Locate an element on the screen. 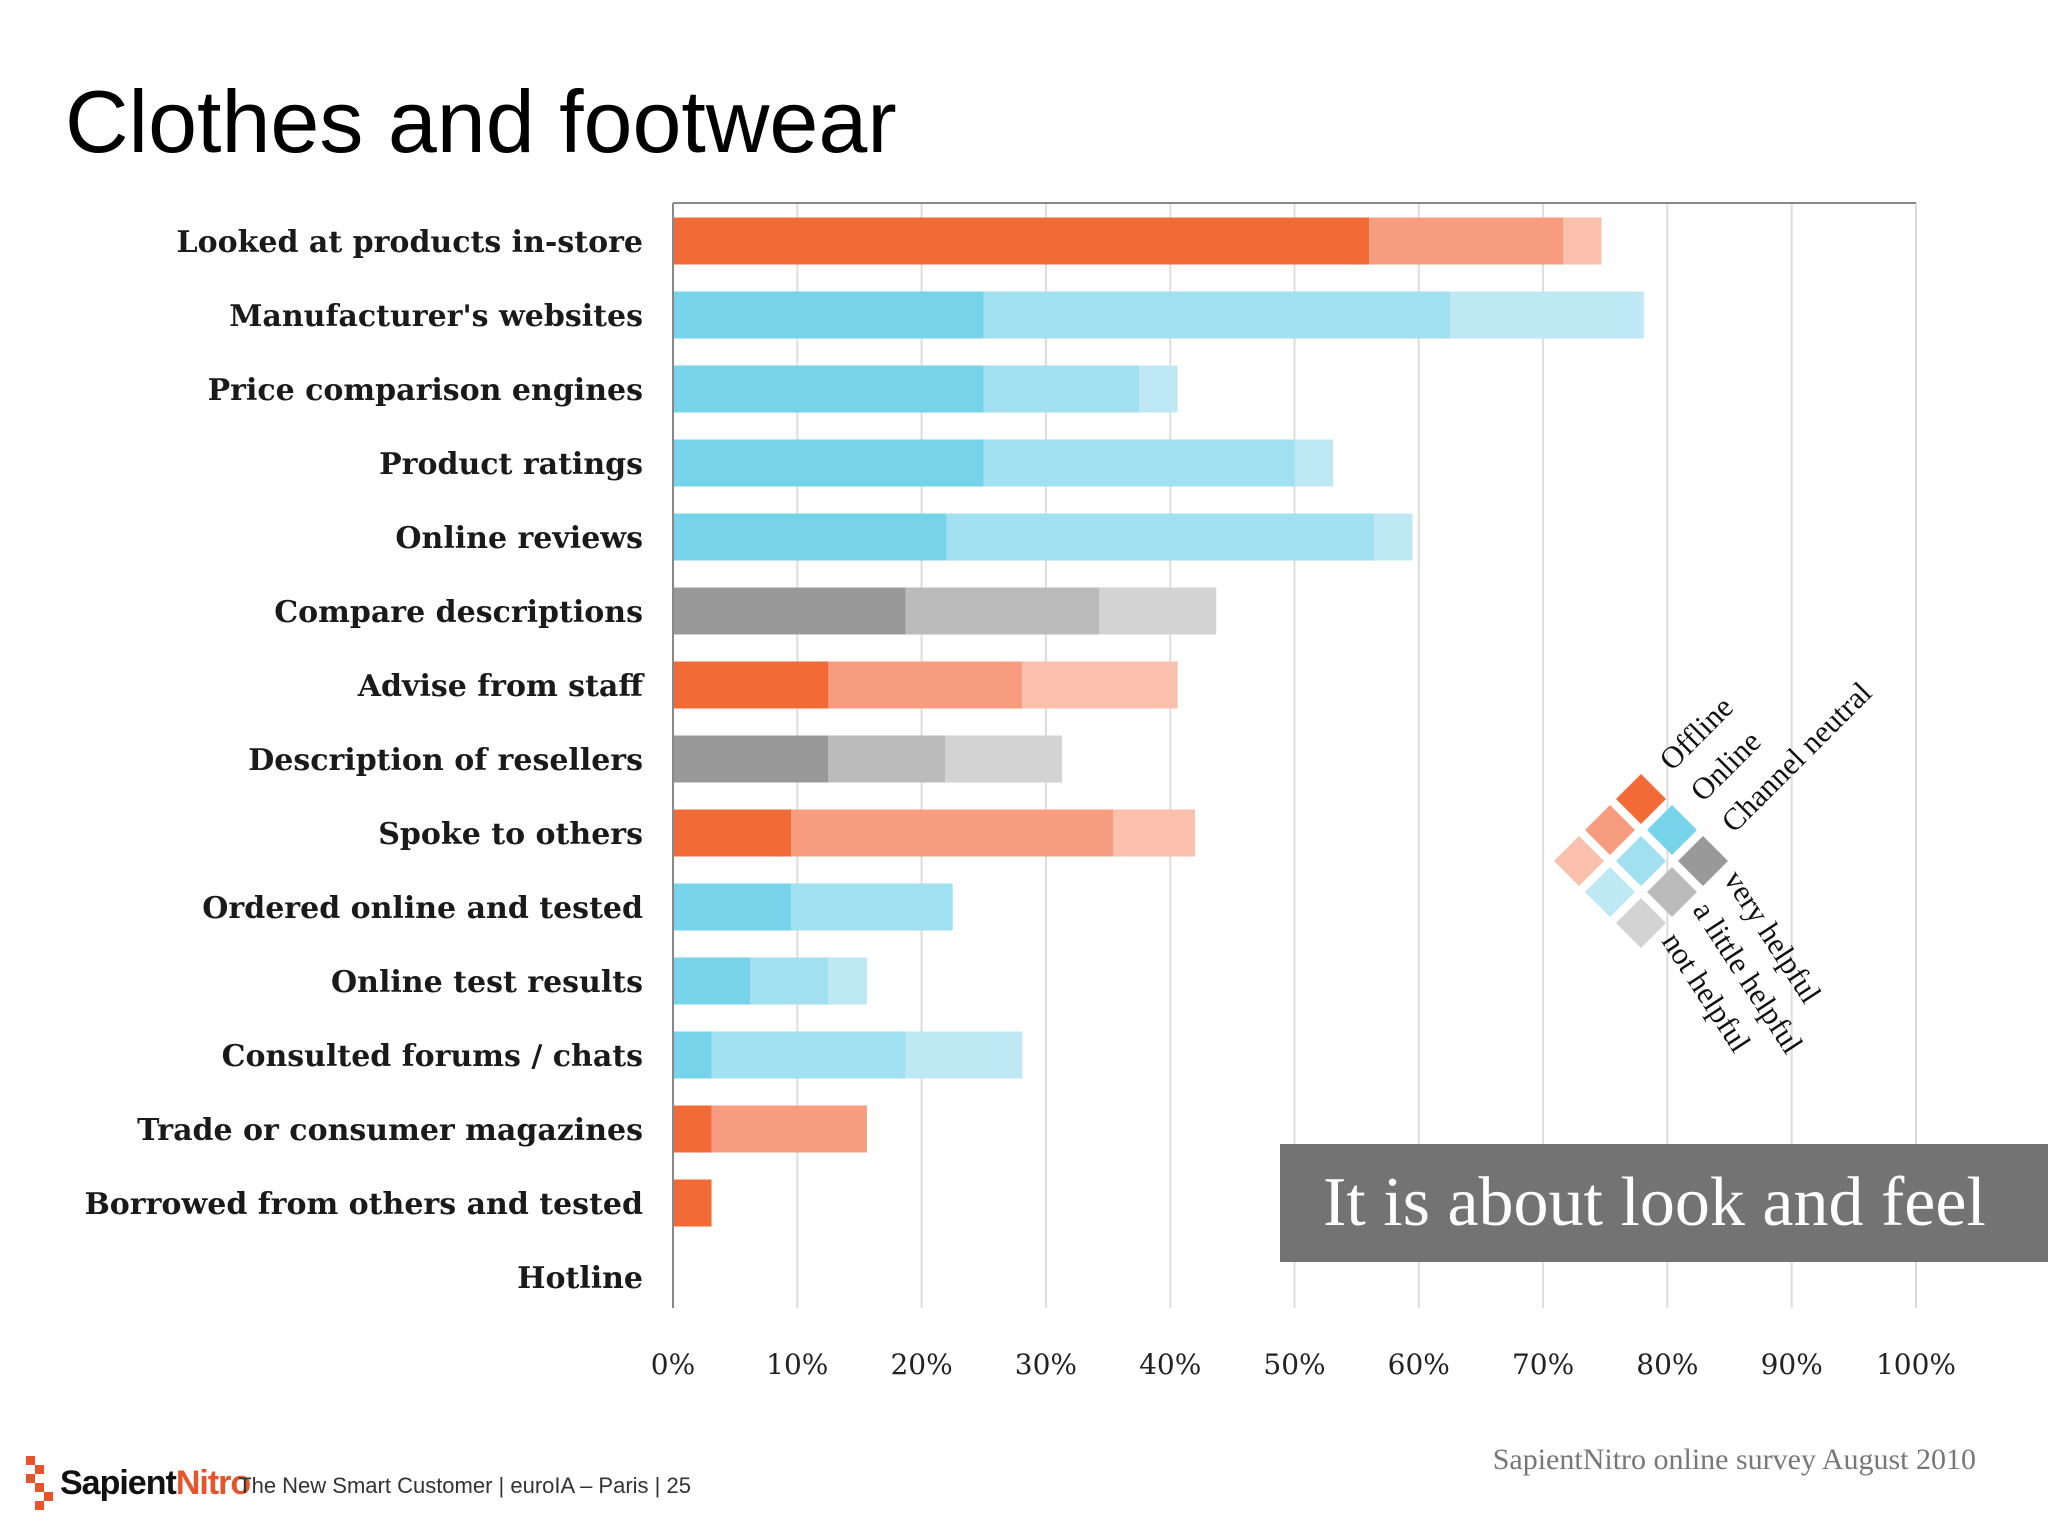 The height and width of the screenshot is (1536, 2048). x-tick-label: 40% is located at coordinates (1170, 1364).